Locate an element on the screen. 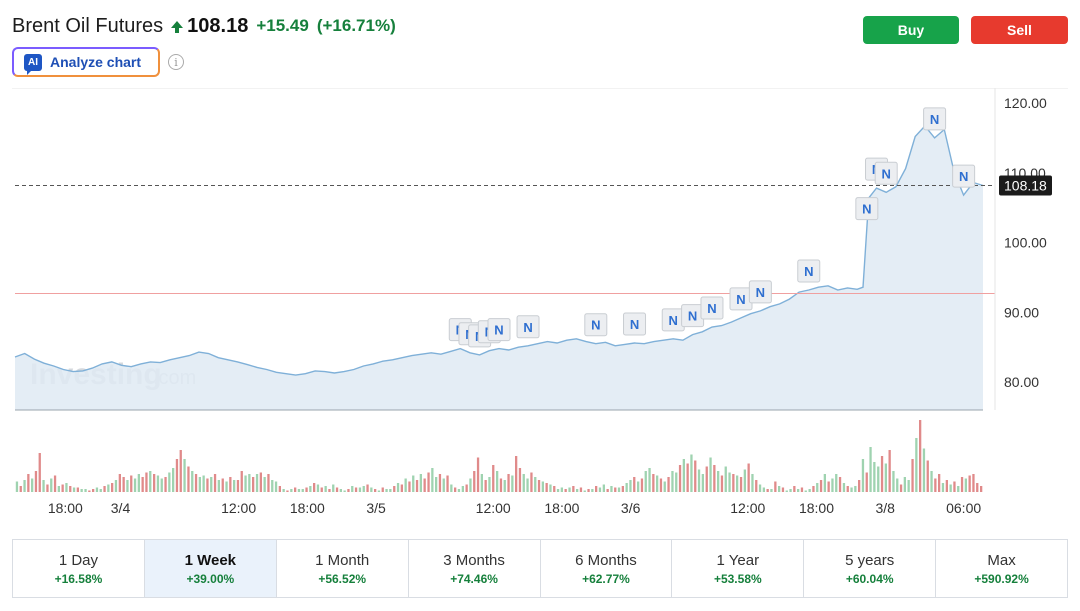 Image resolution: width=1080 pixels, height=611 pixels. sell-button: Sell is located at coordinates (1019, 30).